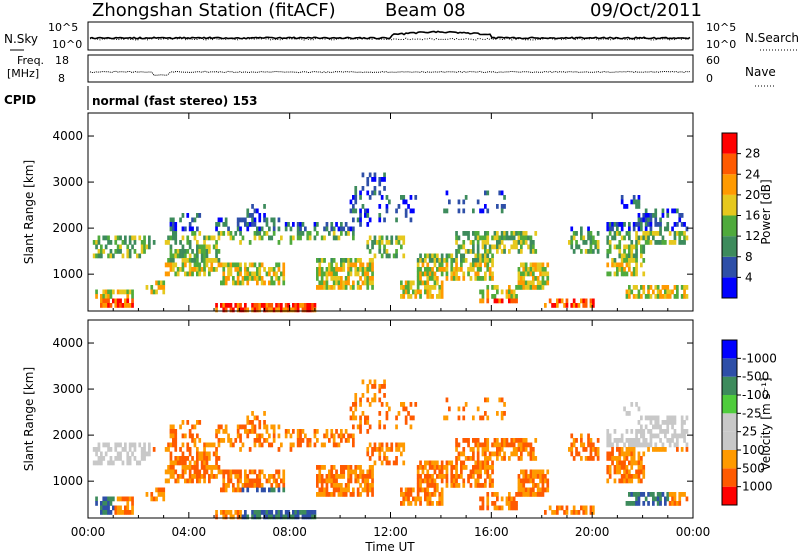  Describe the element at coordinates (289, 532) in the screenshot. I see `x-tick-label: 08:00` at that location.